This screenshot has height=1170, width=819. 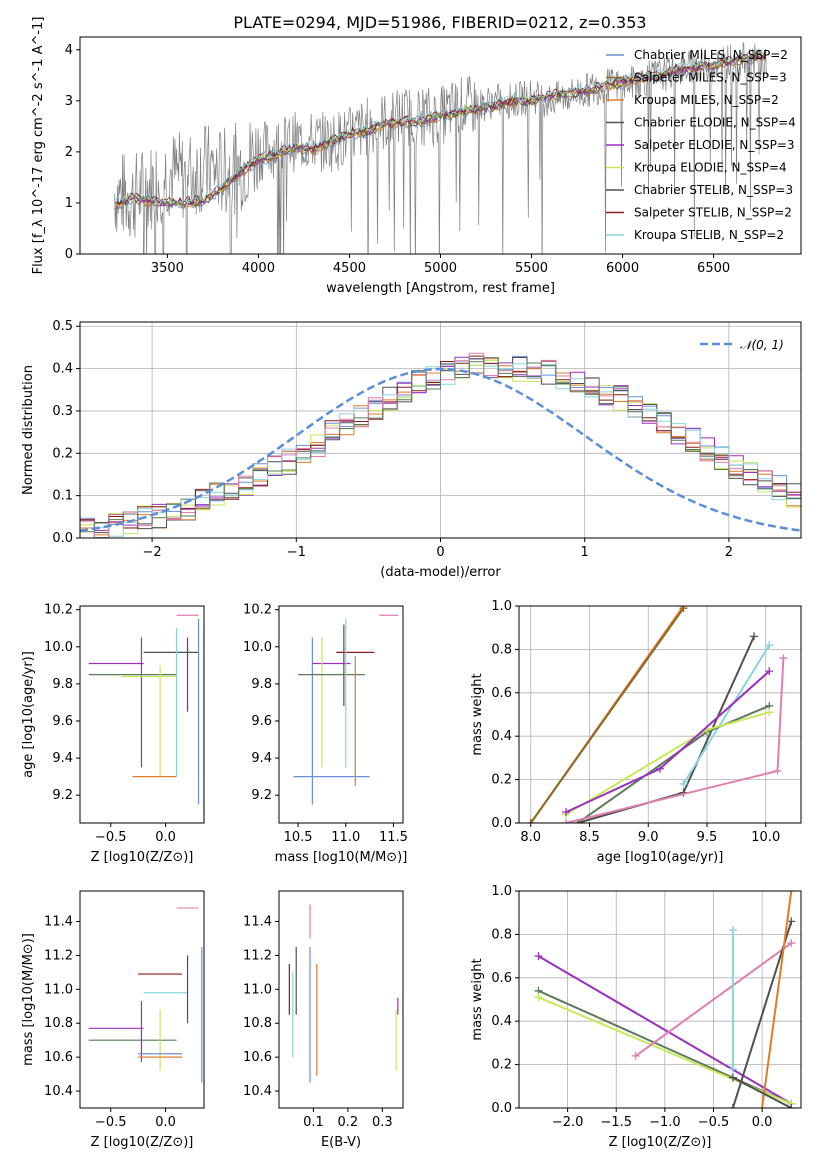 What do you see at coordinates (440, 552) in the screenshot?
I see `x-tick-label: 0` at bounding box center [440, 552].